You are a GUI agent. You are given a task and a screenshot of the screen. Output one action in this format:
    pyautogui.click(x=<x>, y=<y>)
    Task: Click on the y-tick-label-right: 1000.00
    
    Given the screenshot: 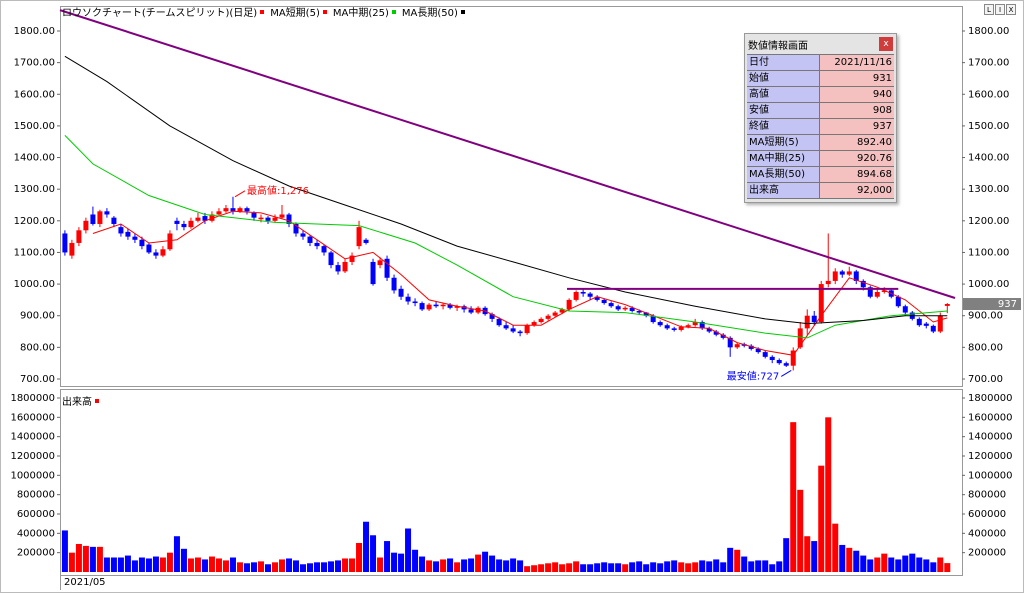 What is the action you would take?
    pyautogui.click(x=988, y=284)
    